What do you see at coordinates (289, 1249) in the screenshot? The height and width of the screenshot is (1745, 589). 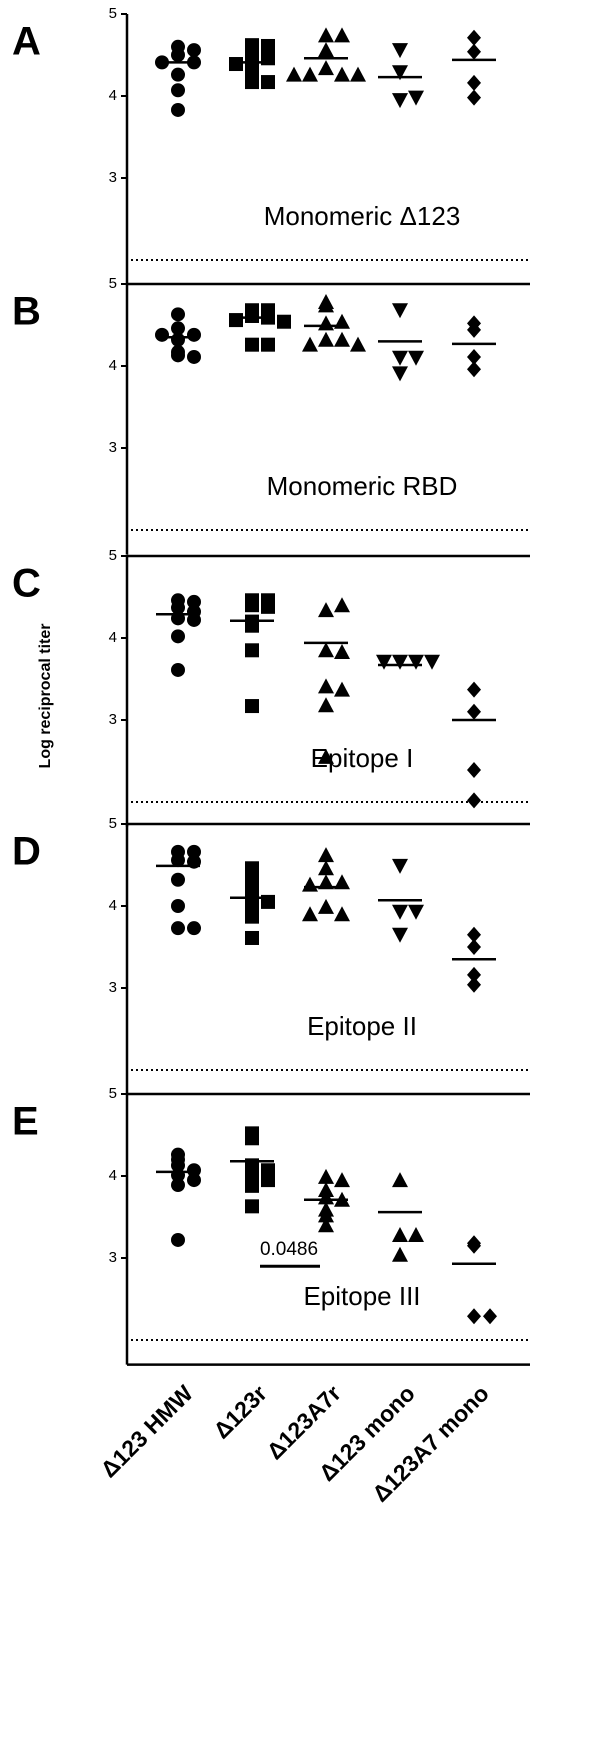 I see `significance-label: 0.0486` at bounding box center [289, 1249].